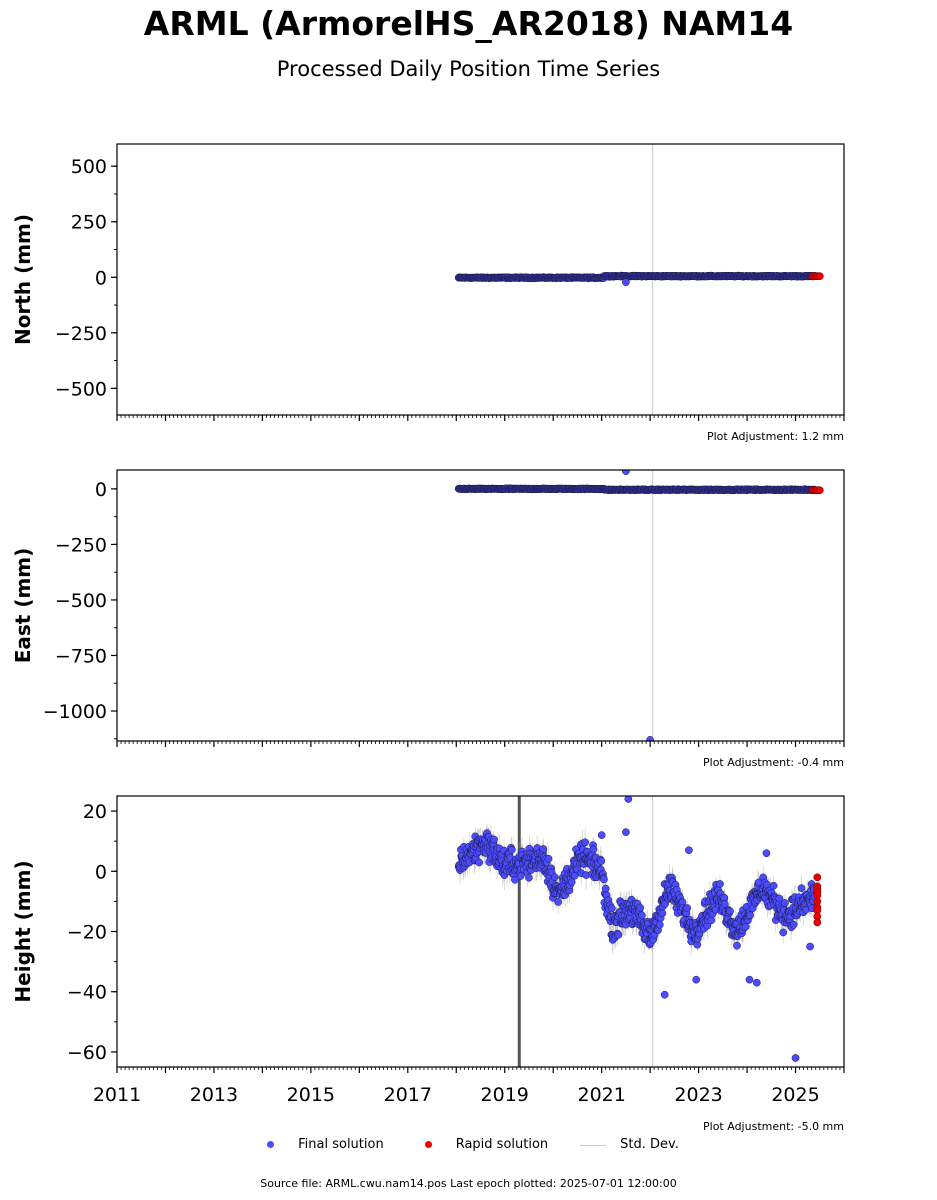 The width and height of the screenshot is (937, 1200). Describe the element at coordinates (775, 436) in the screenshot. I see `plot-adjustment-label: Plot Adjustment: 1.2 mm` at that location.